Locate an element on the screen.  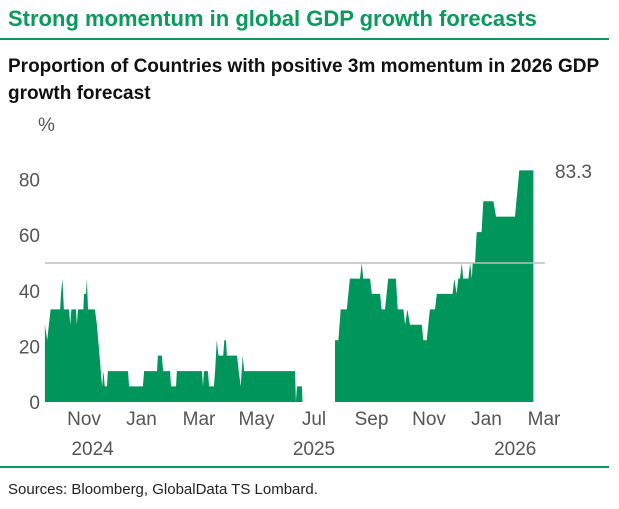
x-year-label: 2024 is located at coordinates (92, 449).